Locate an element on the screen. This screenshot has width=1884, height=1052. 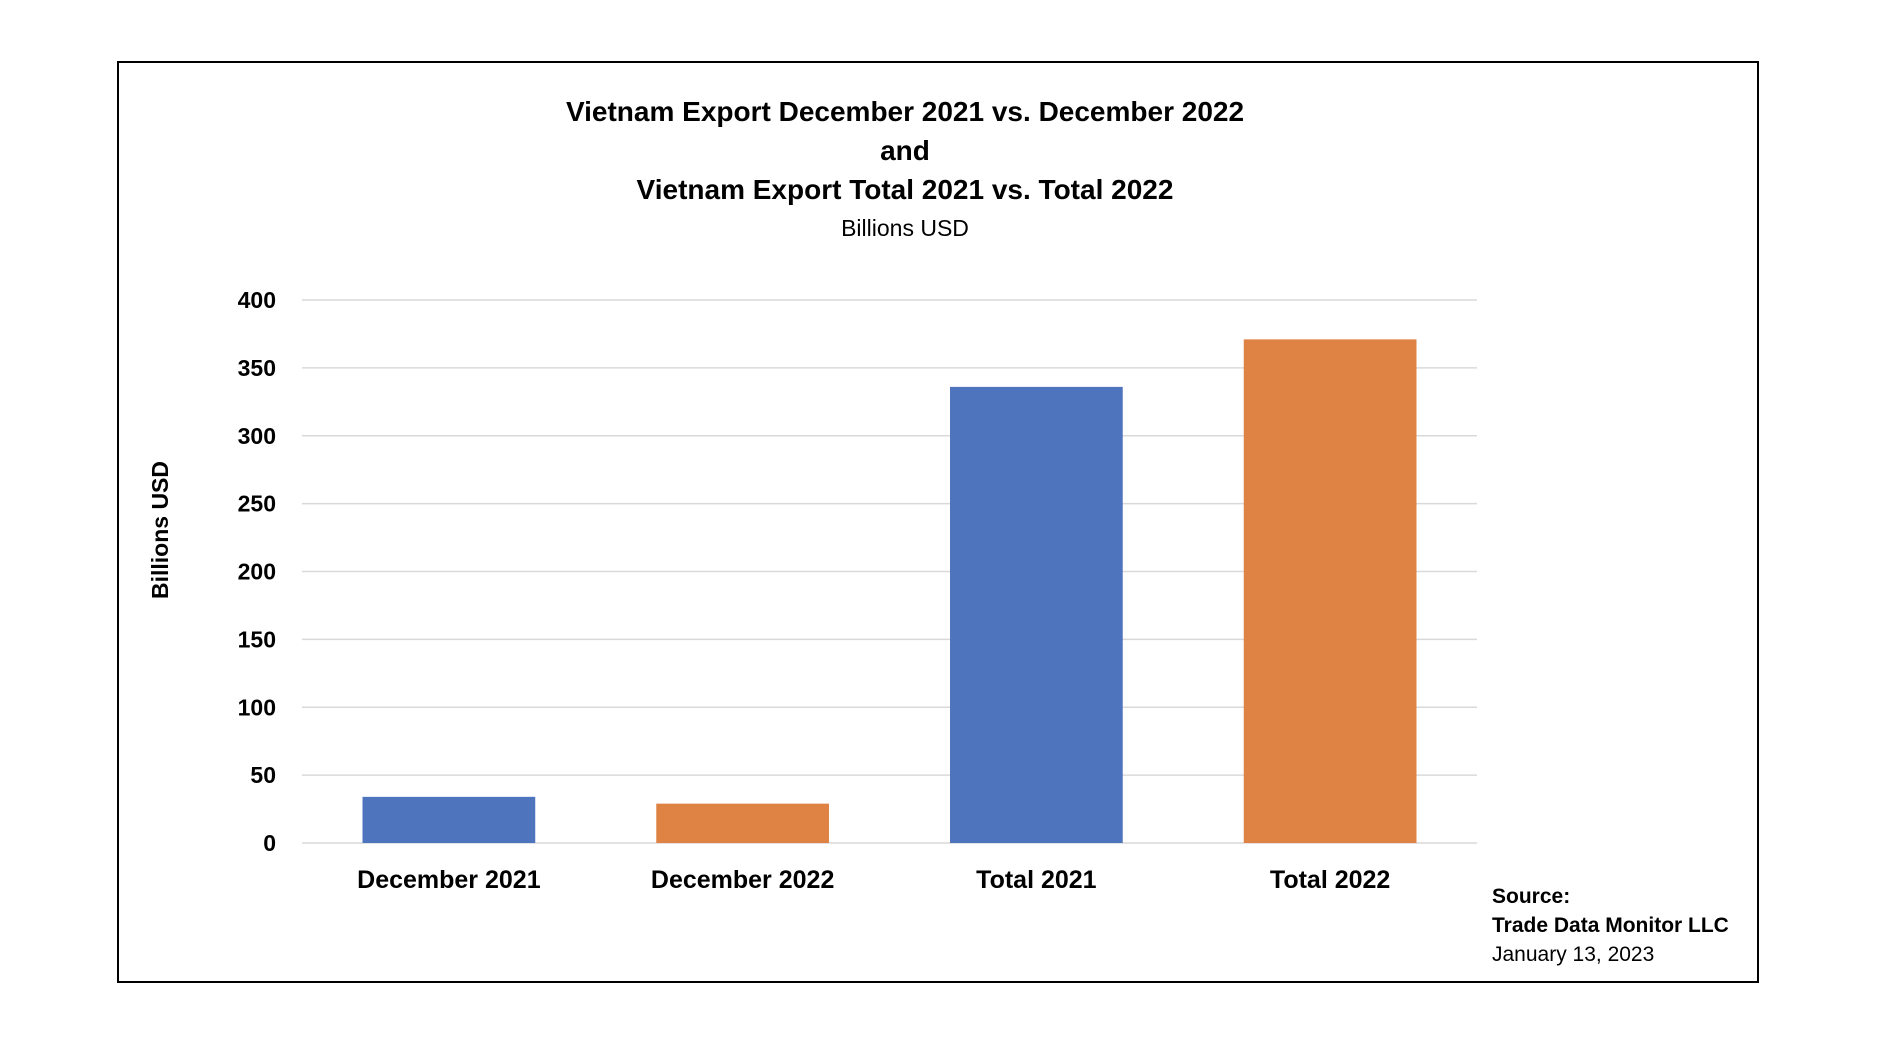
chart-subtitle: Billions USD is located at coordinates (905, 228).